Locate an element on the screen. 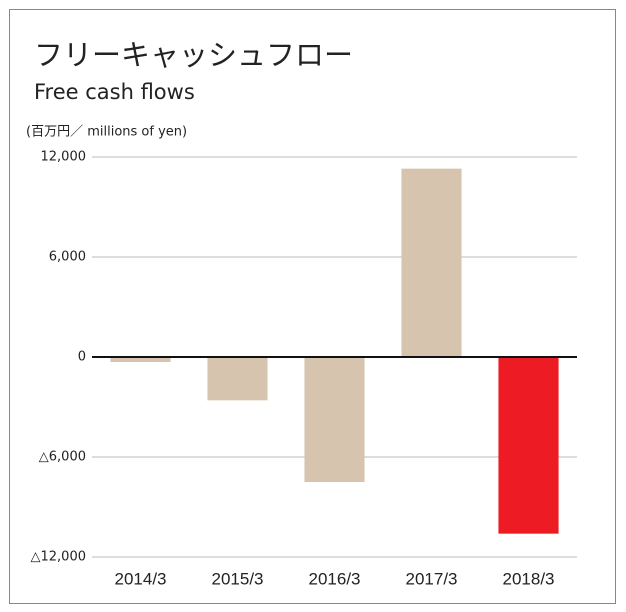 This screenshot has width=626, height=612. y-tick-label: △12,000 is located at coordinates (59, 557).